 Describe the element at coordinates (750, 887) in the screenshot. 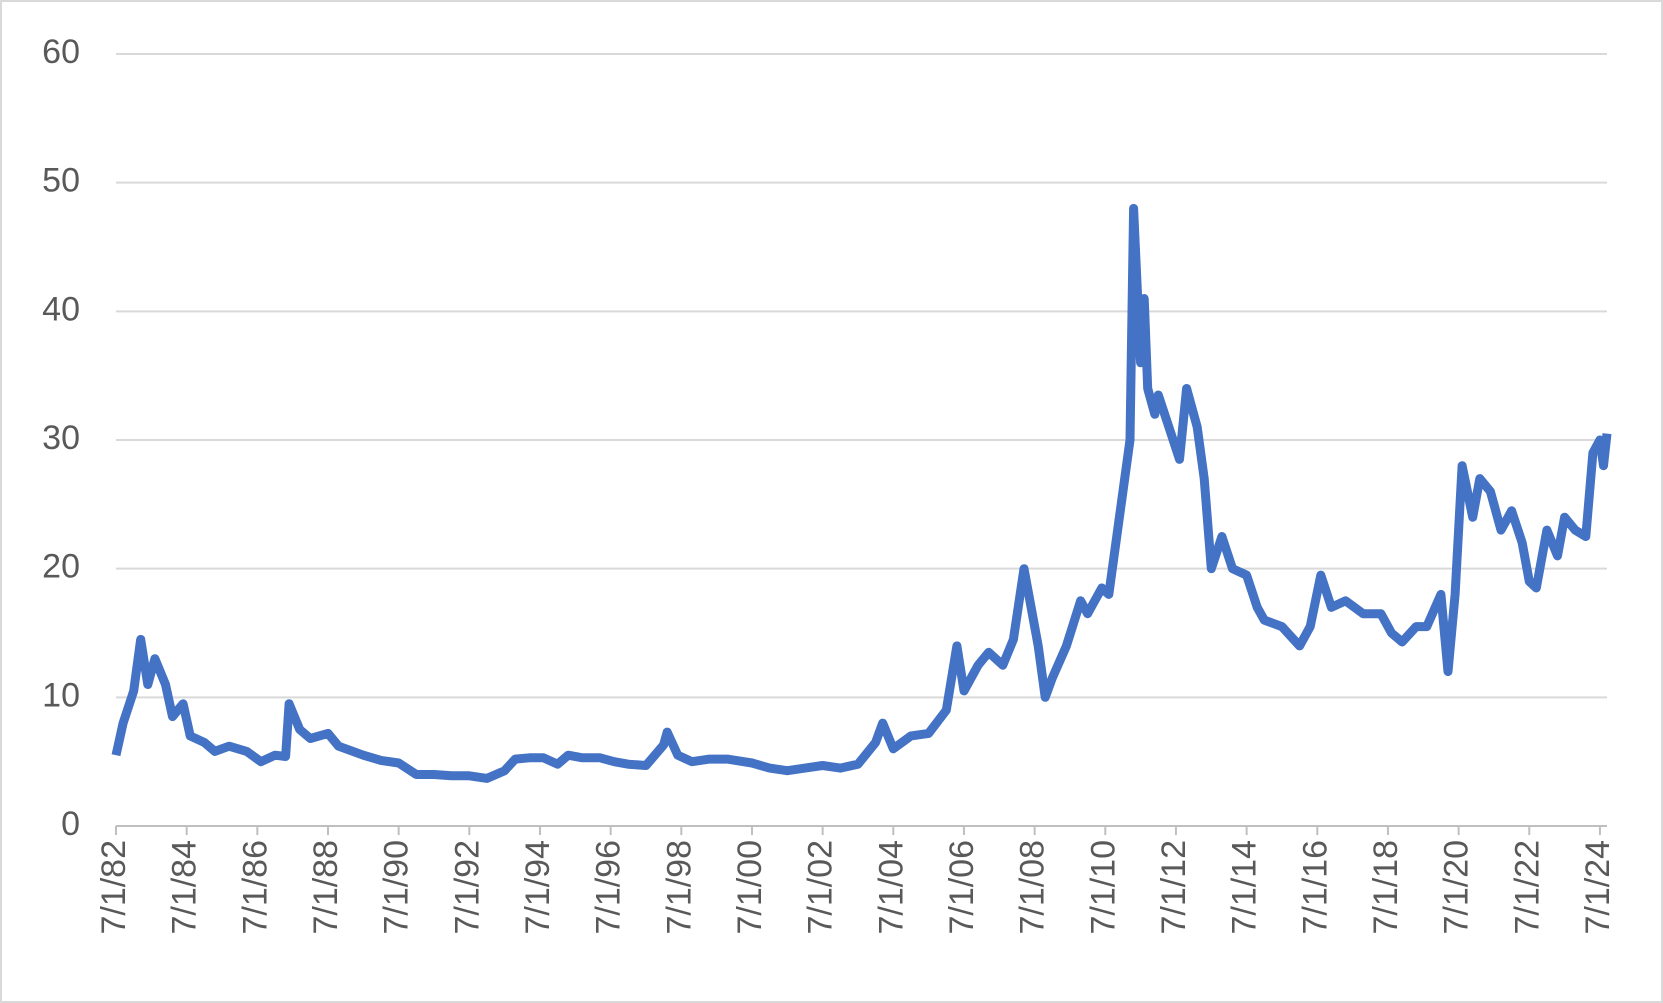

I see `x-tick-label: 7/1/00` at that location.